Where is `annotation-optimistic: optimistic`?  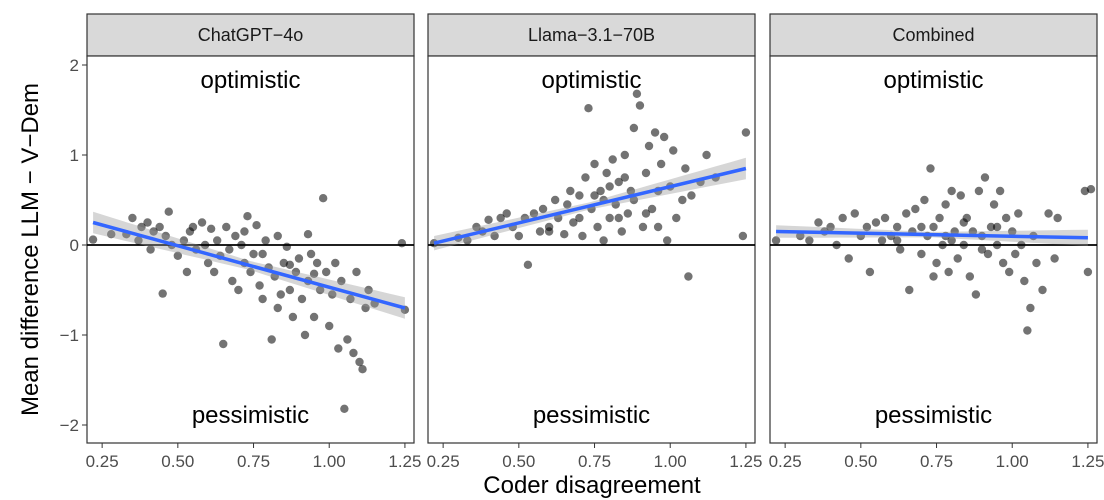
annotation-optimistic: optimistic is located at coordinates (933, 80).